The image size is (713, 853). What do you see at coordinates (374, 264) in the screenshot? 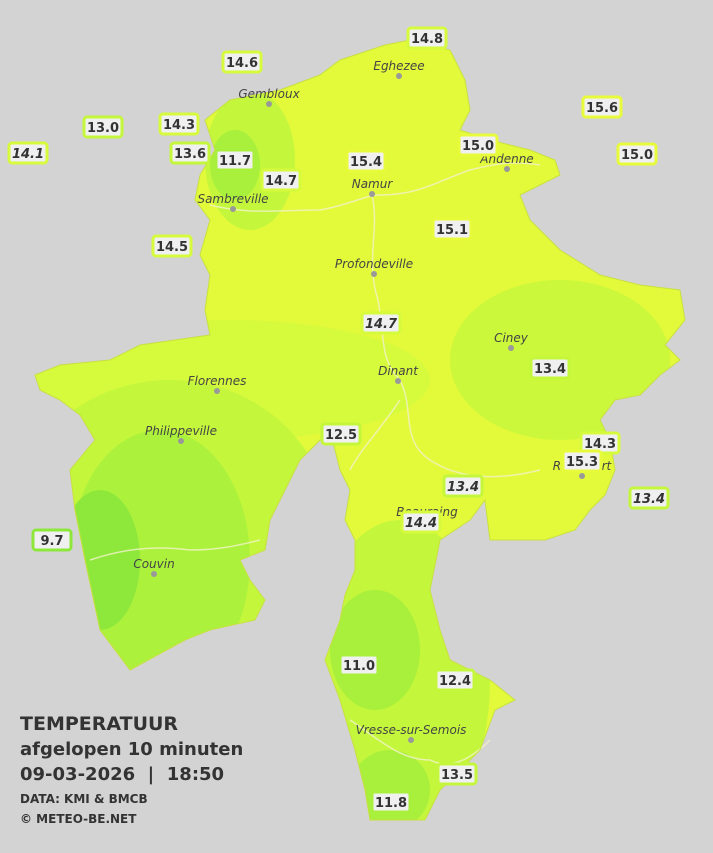
I see `city-label: Profondeville` at bounding box center [374, 264].